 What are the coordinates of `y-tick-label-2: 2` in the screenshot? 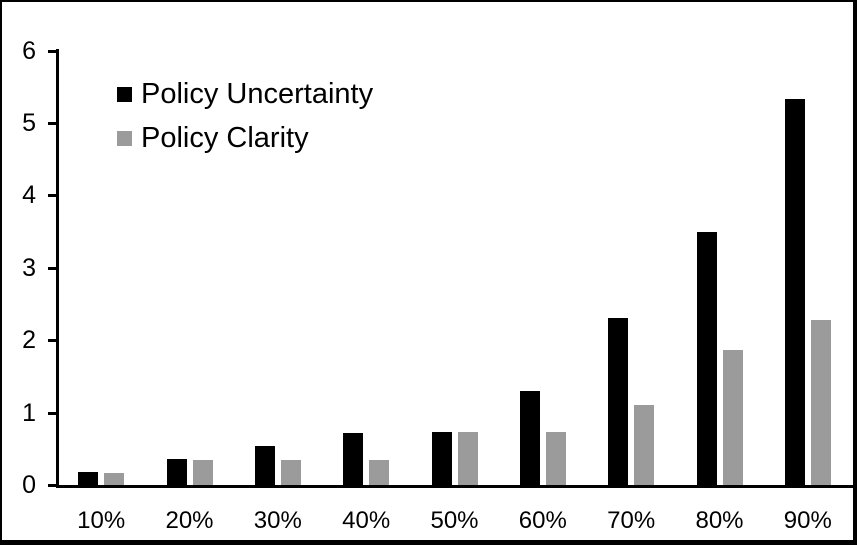 It's located at (29, 340).